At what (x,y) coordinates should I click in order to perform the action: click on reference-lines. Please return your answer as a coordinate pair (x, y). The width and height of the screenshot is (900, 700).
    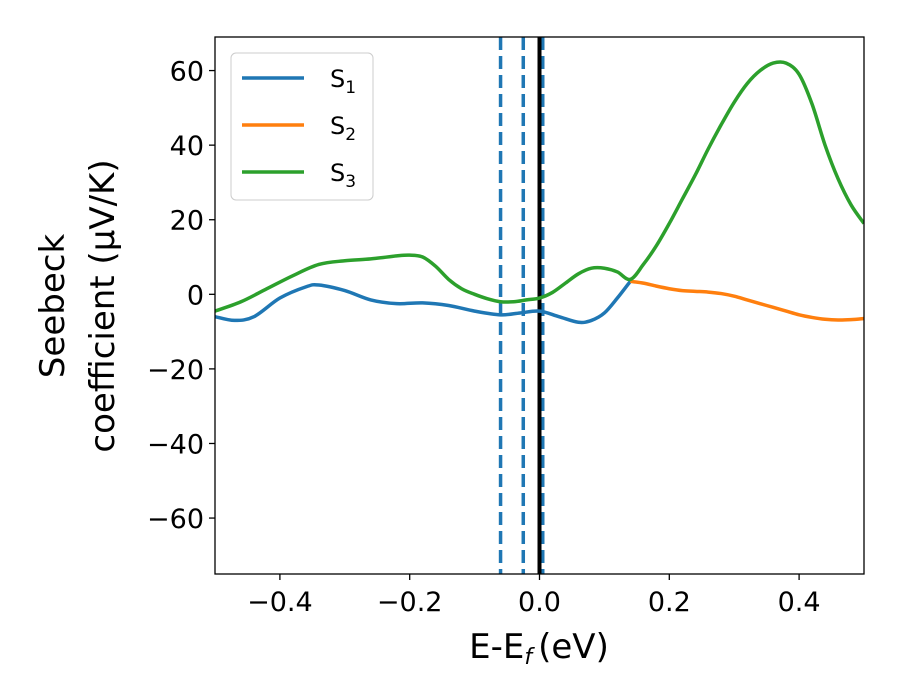
    Looking at the image, I should click on (521, 305).